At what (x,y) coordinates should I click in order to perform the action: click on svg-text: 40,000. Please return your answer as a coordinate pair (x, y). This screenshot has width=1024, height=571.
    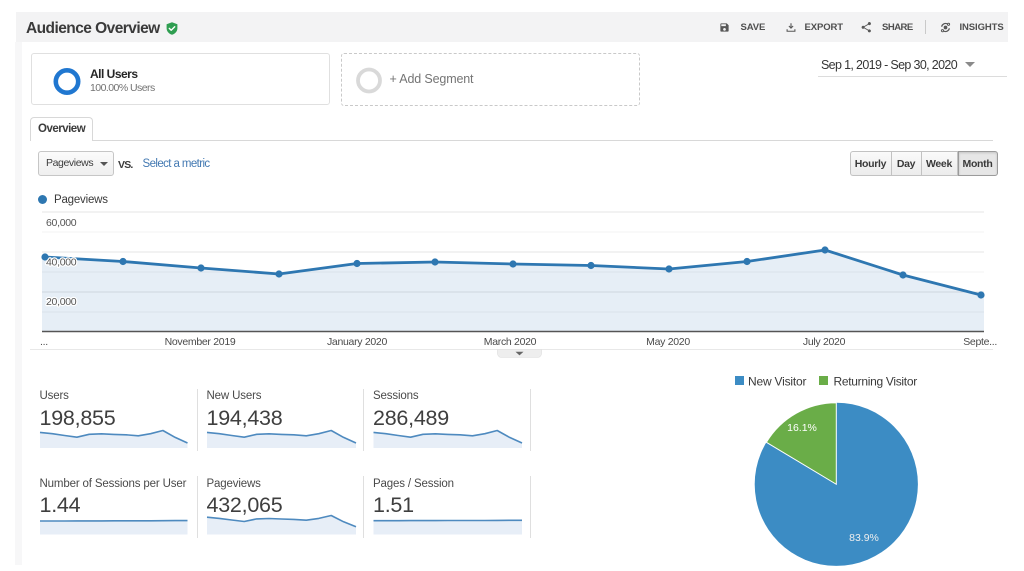
    Looking at the image, I should click on (61, 263).